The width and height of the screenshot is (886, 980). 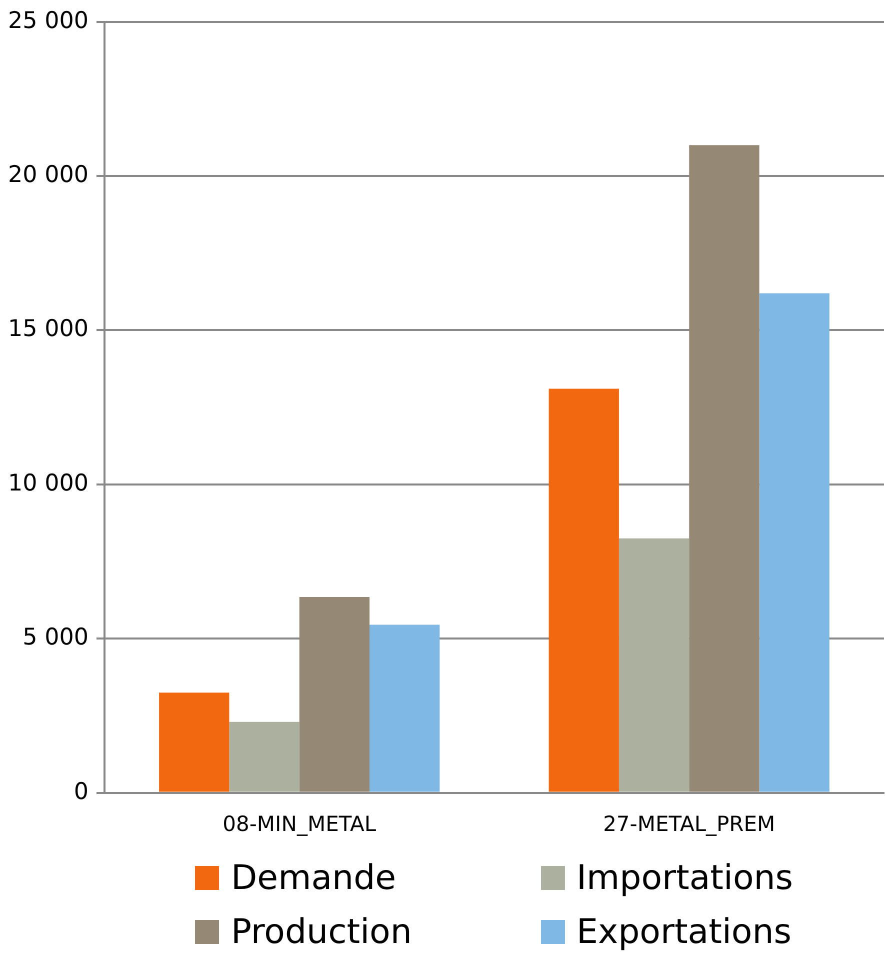 I want to click on y-tick-label: 25 000, so click(x=48, y=21).